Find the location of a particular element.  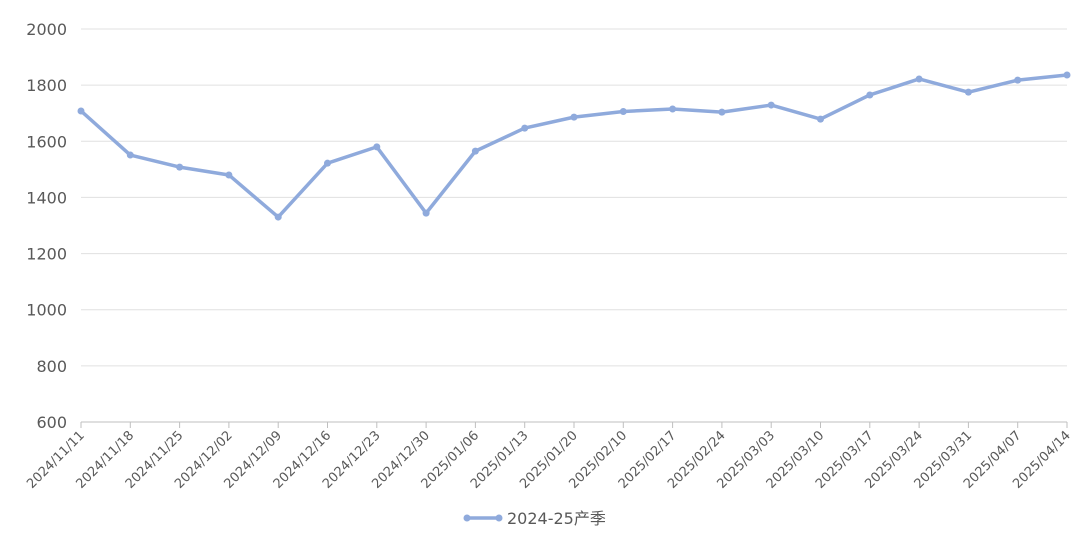

y-tick-label: 800 is located at coordinates (51, 366).